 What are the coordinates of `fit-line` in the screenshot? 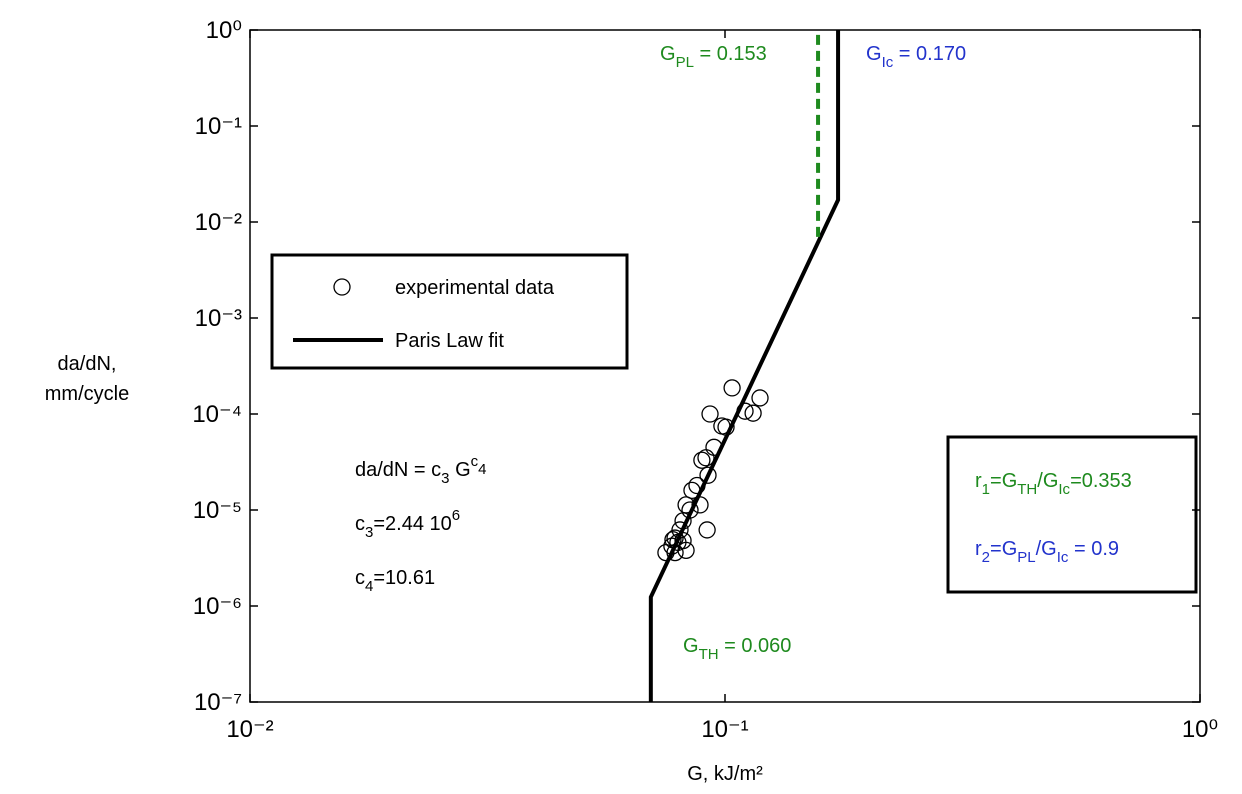 It's located at (744, 366).